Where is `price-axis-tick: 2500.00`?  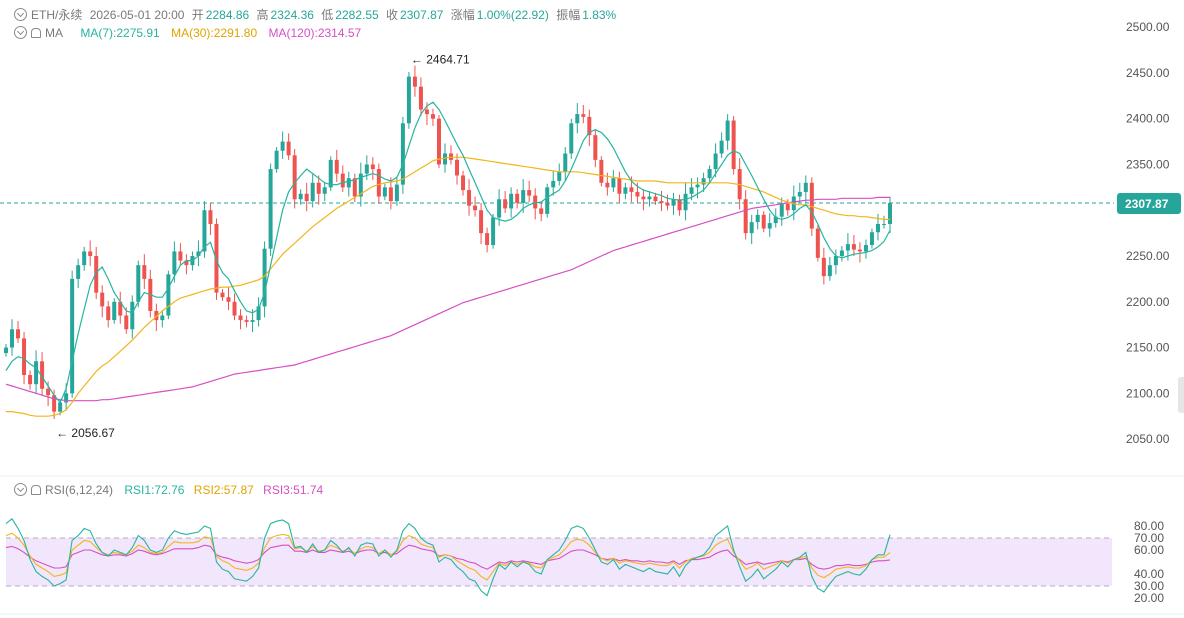 price-axis-tick: 2500.00 is located at coordinates (1148, 27).